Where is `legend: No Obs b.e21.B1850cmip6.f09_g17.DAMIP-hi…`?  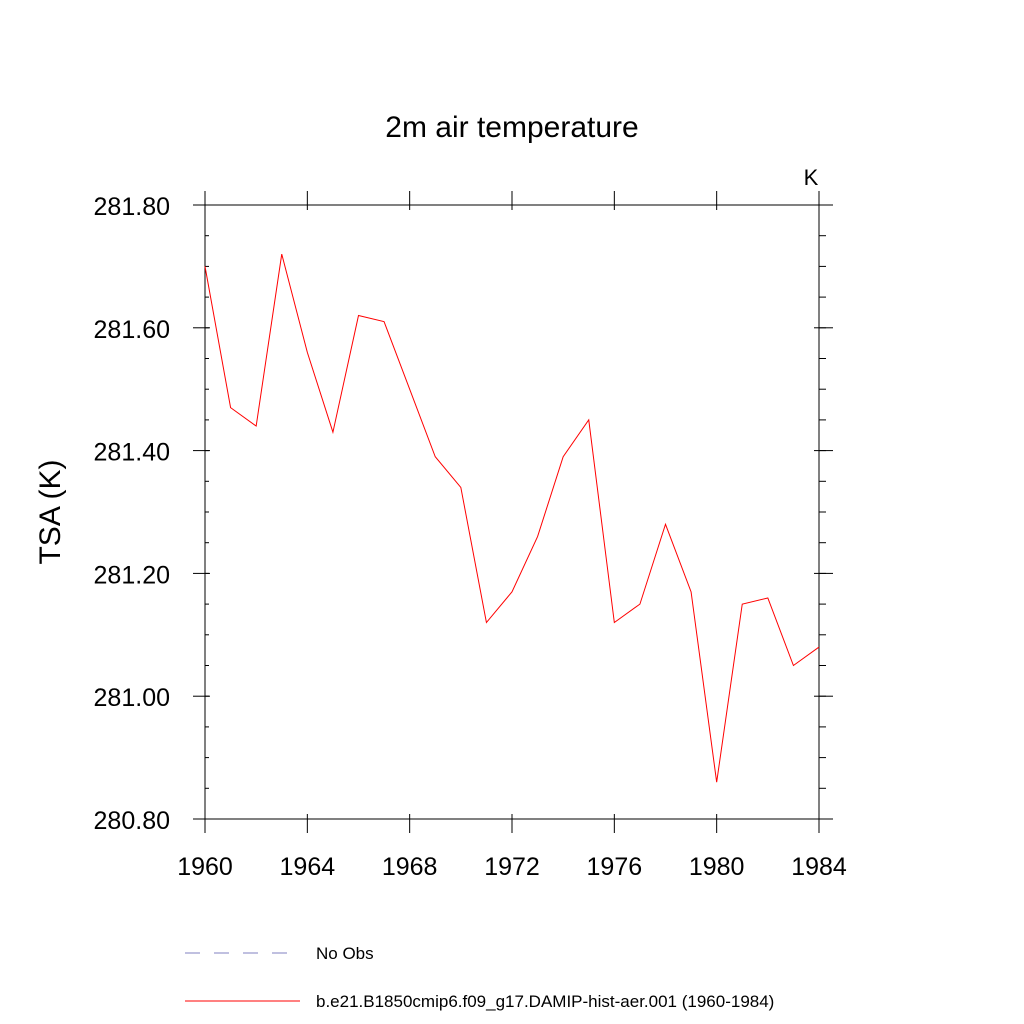 legend: No Obs b.e21.B1850cmip6.f09_g17.DAMIP-hi… is located at coordinates (479, 977).